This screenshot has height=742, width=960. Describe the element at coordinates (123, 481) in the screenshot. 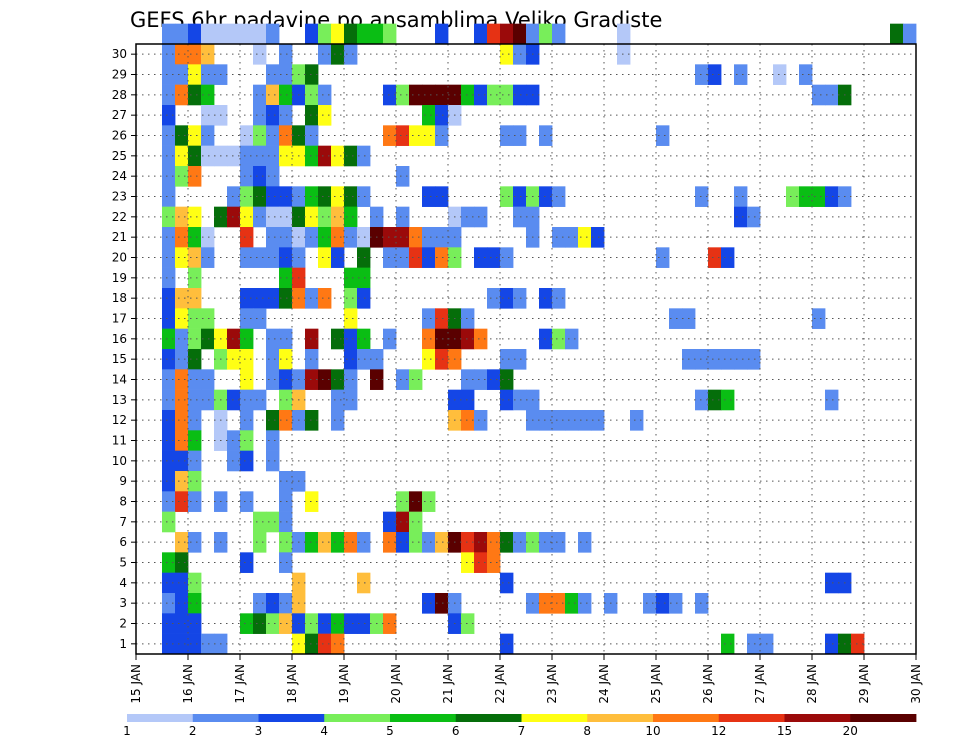

I see `y-tick-label: 9` at that location.